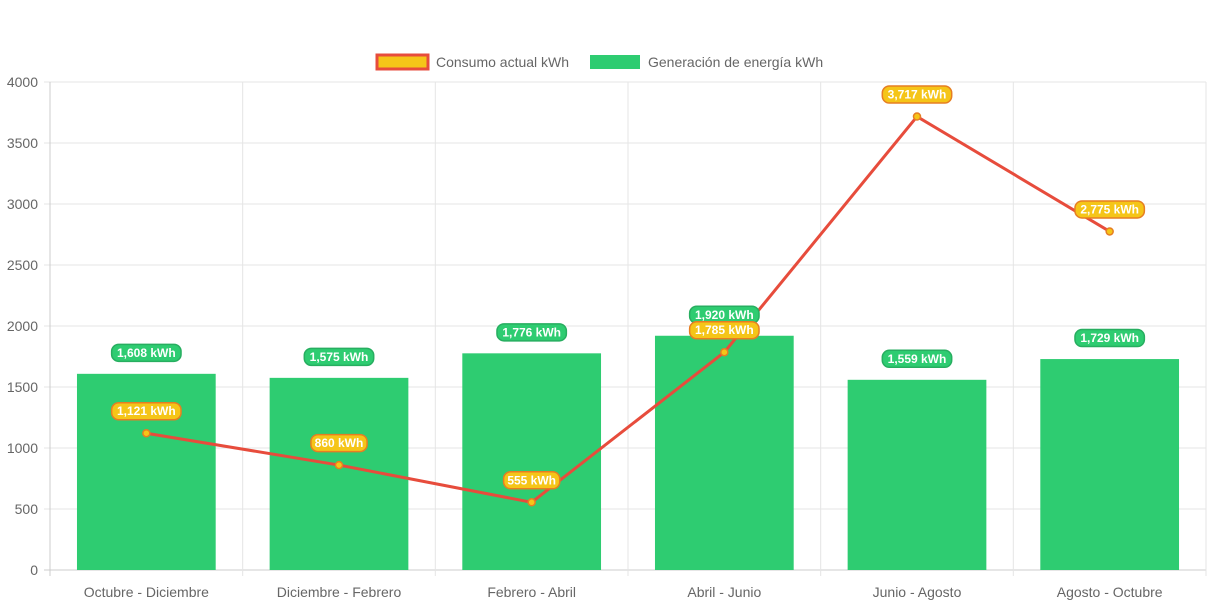 This screenshot has height=606, width=1213. What do you see at coordinates (615, 62) in the screenshot?
I see `legend-swatch-generacion` at bounding box center [615, 62].